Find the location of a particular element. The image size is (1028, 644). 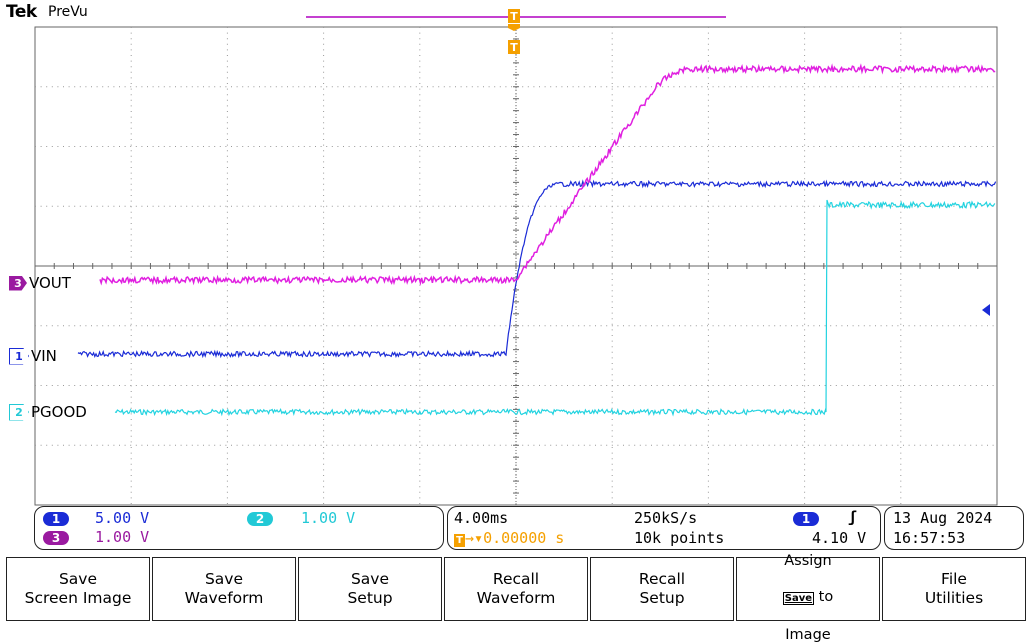

trigger-level-arrow is located at coordinates (986, 310).